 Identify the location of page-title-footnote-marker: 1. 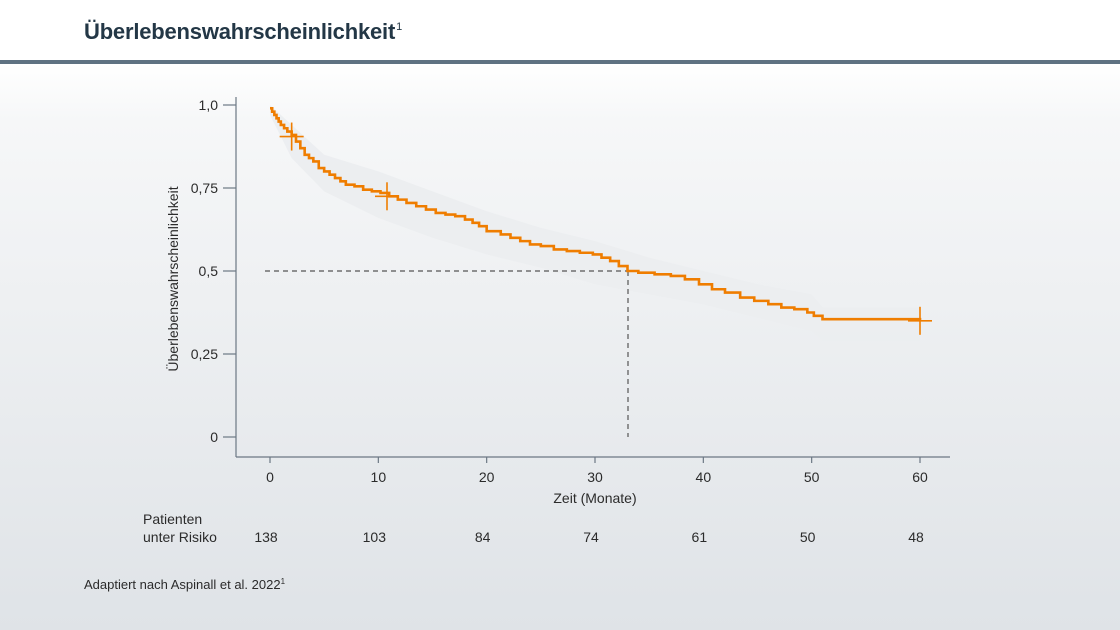
(399, 27).